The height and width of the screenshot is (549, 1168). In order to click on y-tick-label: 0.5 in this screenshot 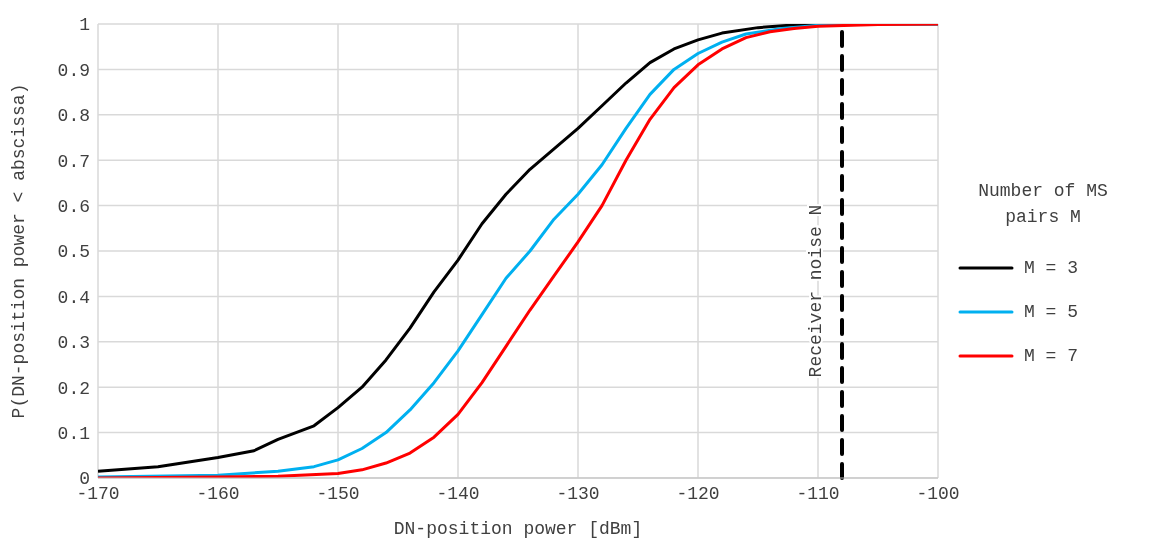, I will do `click(73, 252)`.